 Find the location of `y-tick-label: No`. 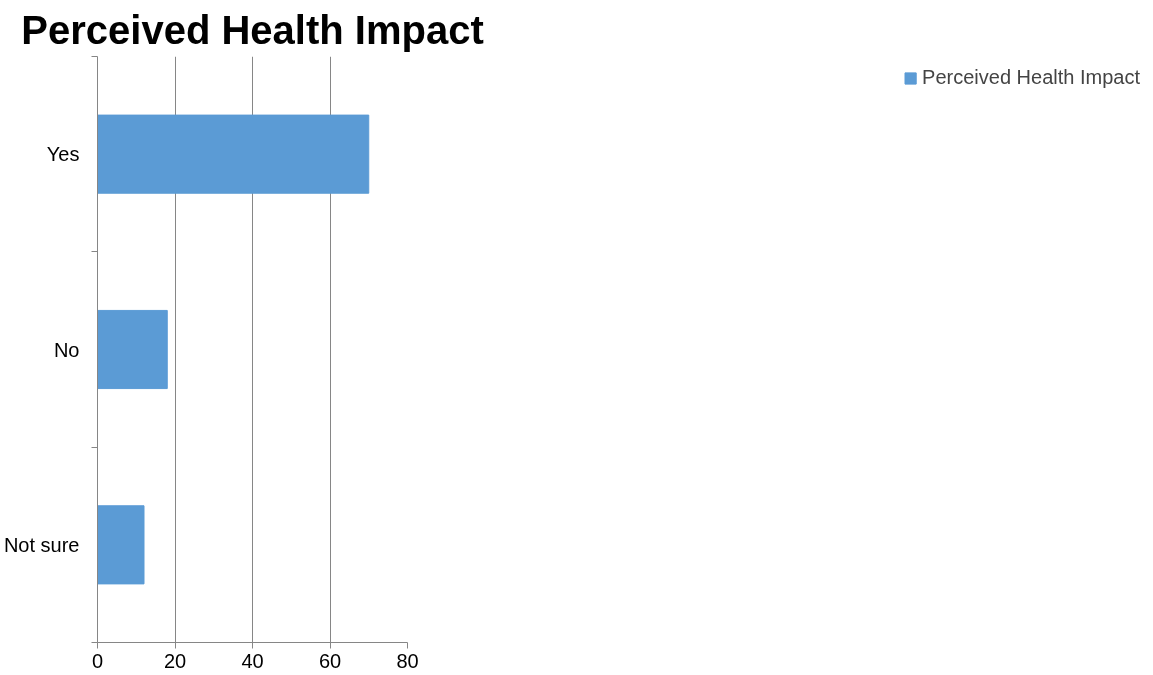

y-tick-label: No is located at coordinates (66, 349).